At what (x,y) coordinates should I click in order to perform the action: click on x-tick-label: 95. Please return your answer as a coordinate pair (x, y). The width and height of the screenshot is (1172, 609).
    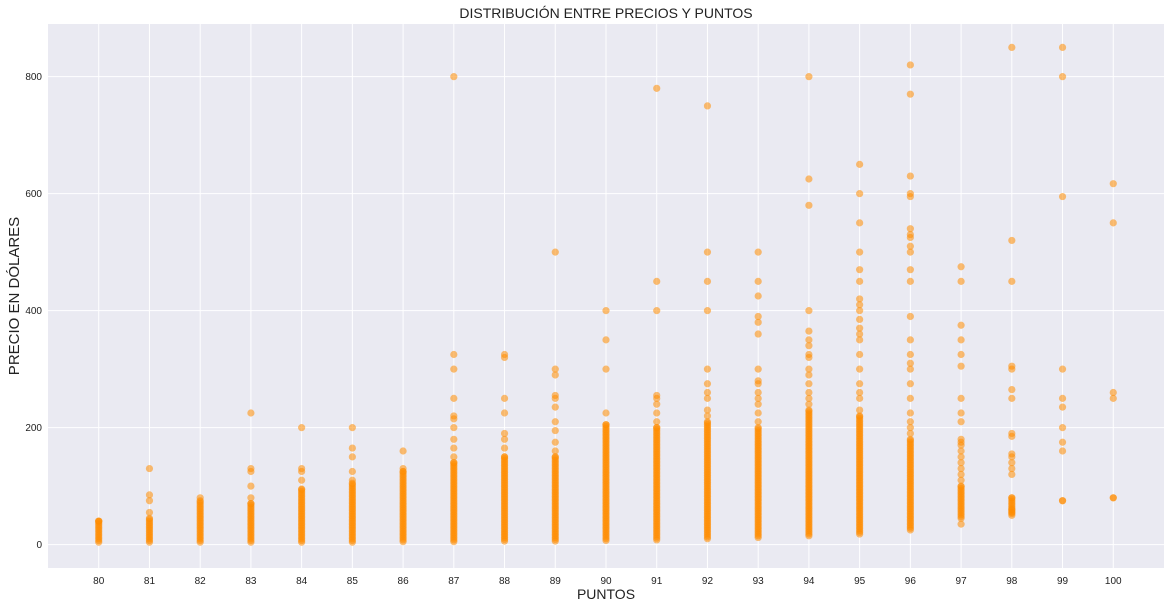
    Looking at the image, I should click on (860, 581).